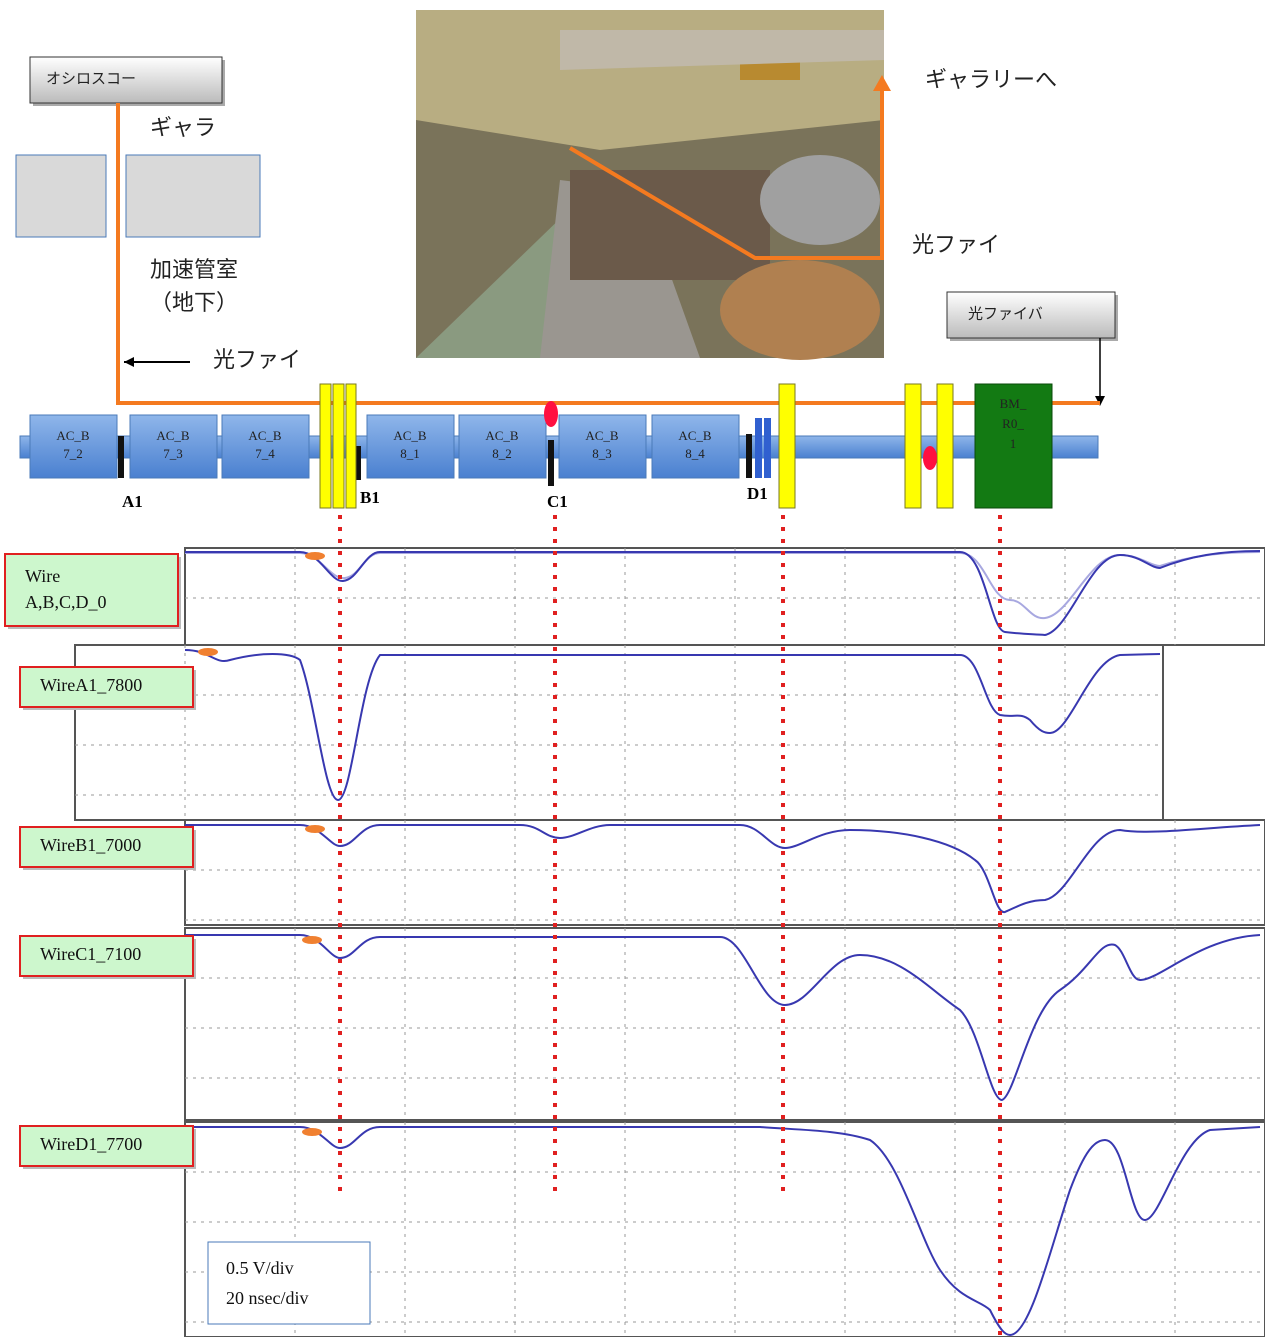  What do you see at coordinates (90, 954) in the screenshot?
I see `trace-label: WireC1_7100` at bounding box center [90, 954].